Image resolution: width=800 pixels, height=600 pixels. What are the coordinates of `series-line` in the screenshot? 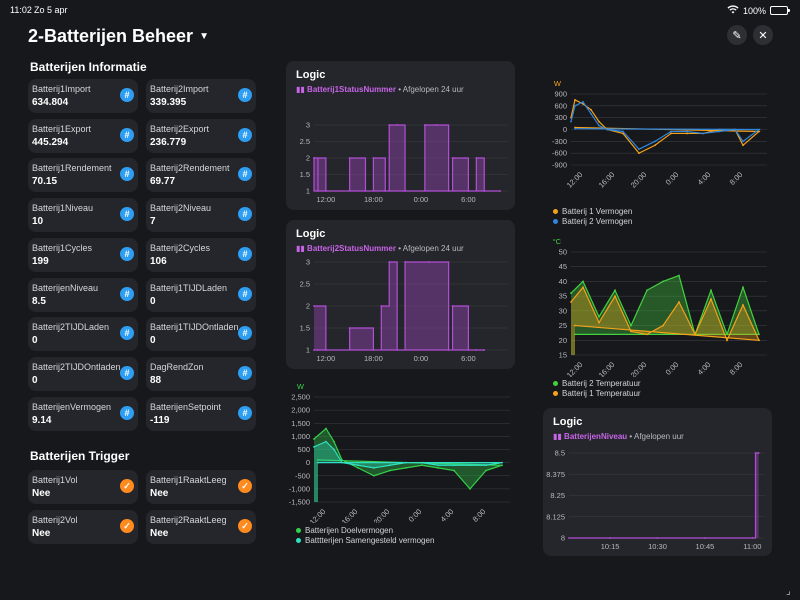 It's located at (664, 495).